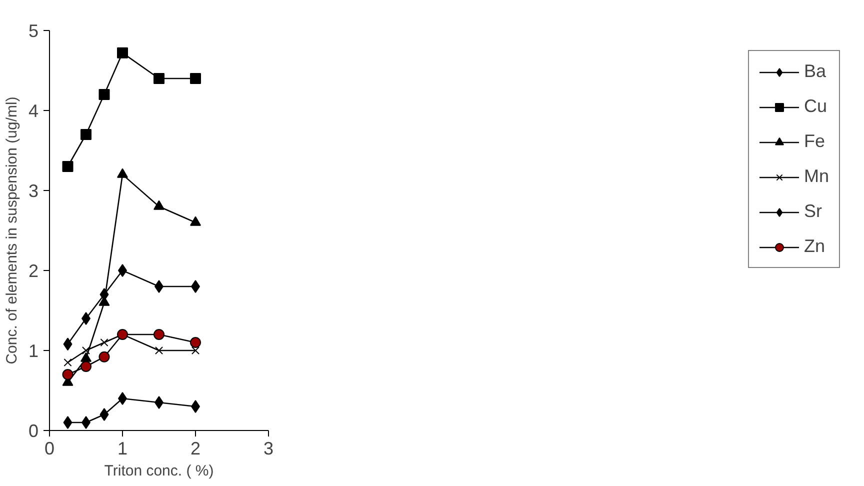 This screenshot has height=486, width=864. I want to click on x-tick-label: 0, so click(49, 448).